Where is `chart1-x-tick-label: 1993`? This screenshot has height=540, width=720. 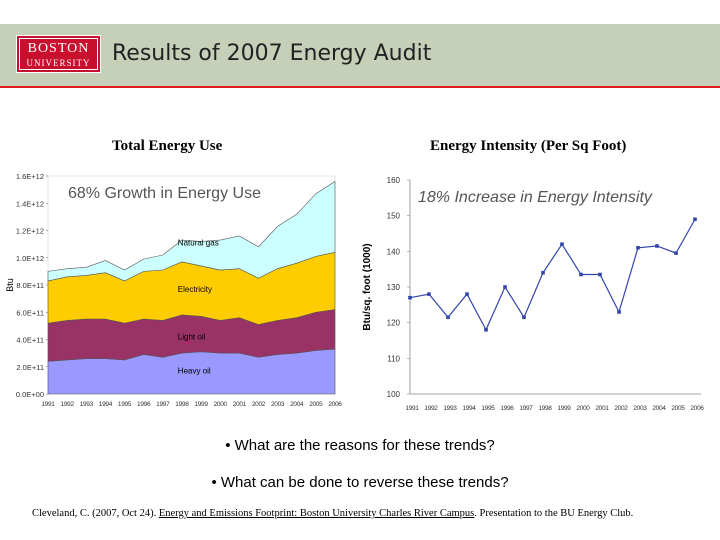
chart1-x-tick-label: 1993 is located at coordinates (87, 404).